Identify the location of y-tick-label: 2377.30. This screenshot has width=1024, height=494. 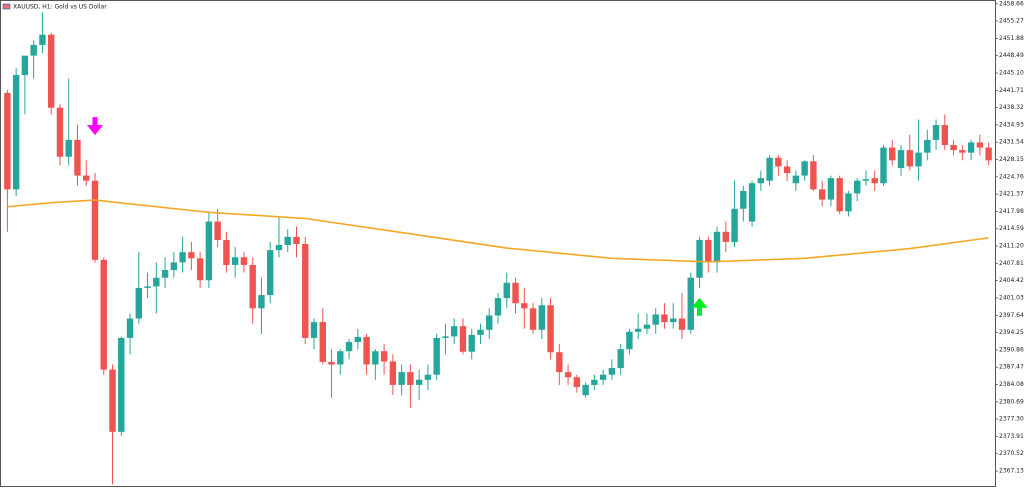
(1011, 419).